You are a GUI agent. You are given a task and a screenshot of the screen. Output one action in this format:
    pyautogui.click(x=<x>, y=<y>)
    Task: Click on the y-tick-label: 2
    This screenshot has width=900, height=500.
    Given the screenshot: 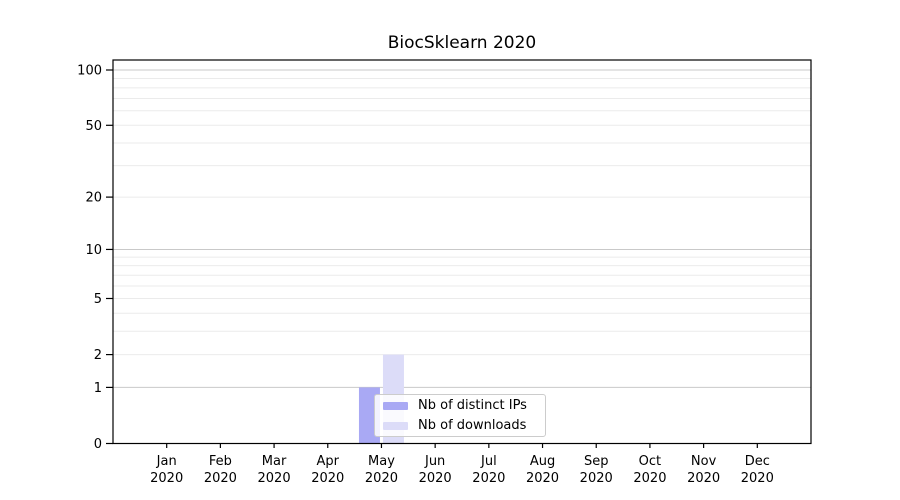 What is the action you would take?
    pyautogui.click(x=98, y=355)
    